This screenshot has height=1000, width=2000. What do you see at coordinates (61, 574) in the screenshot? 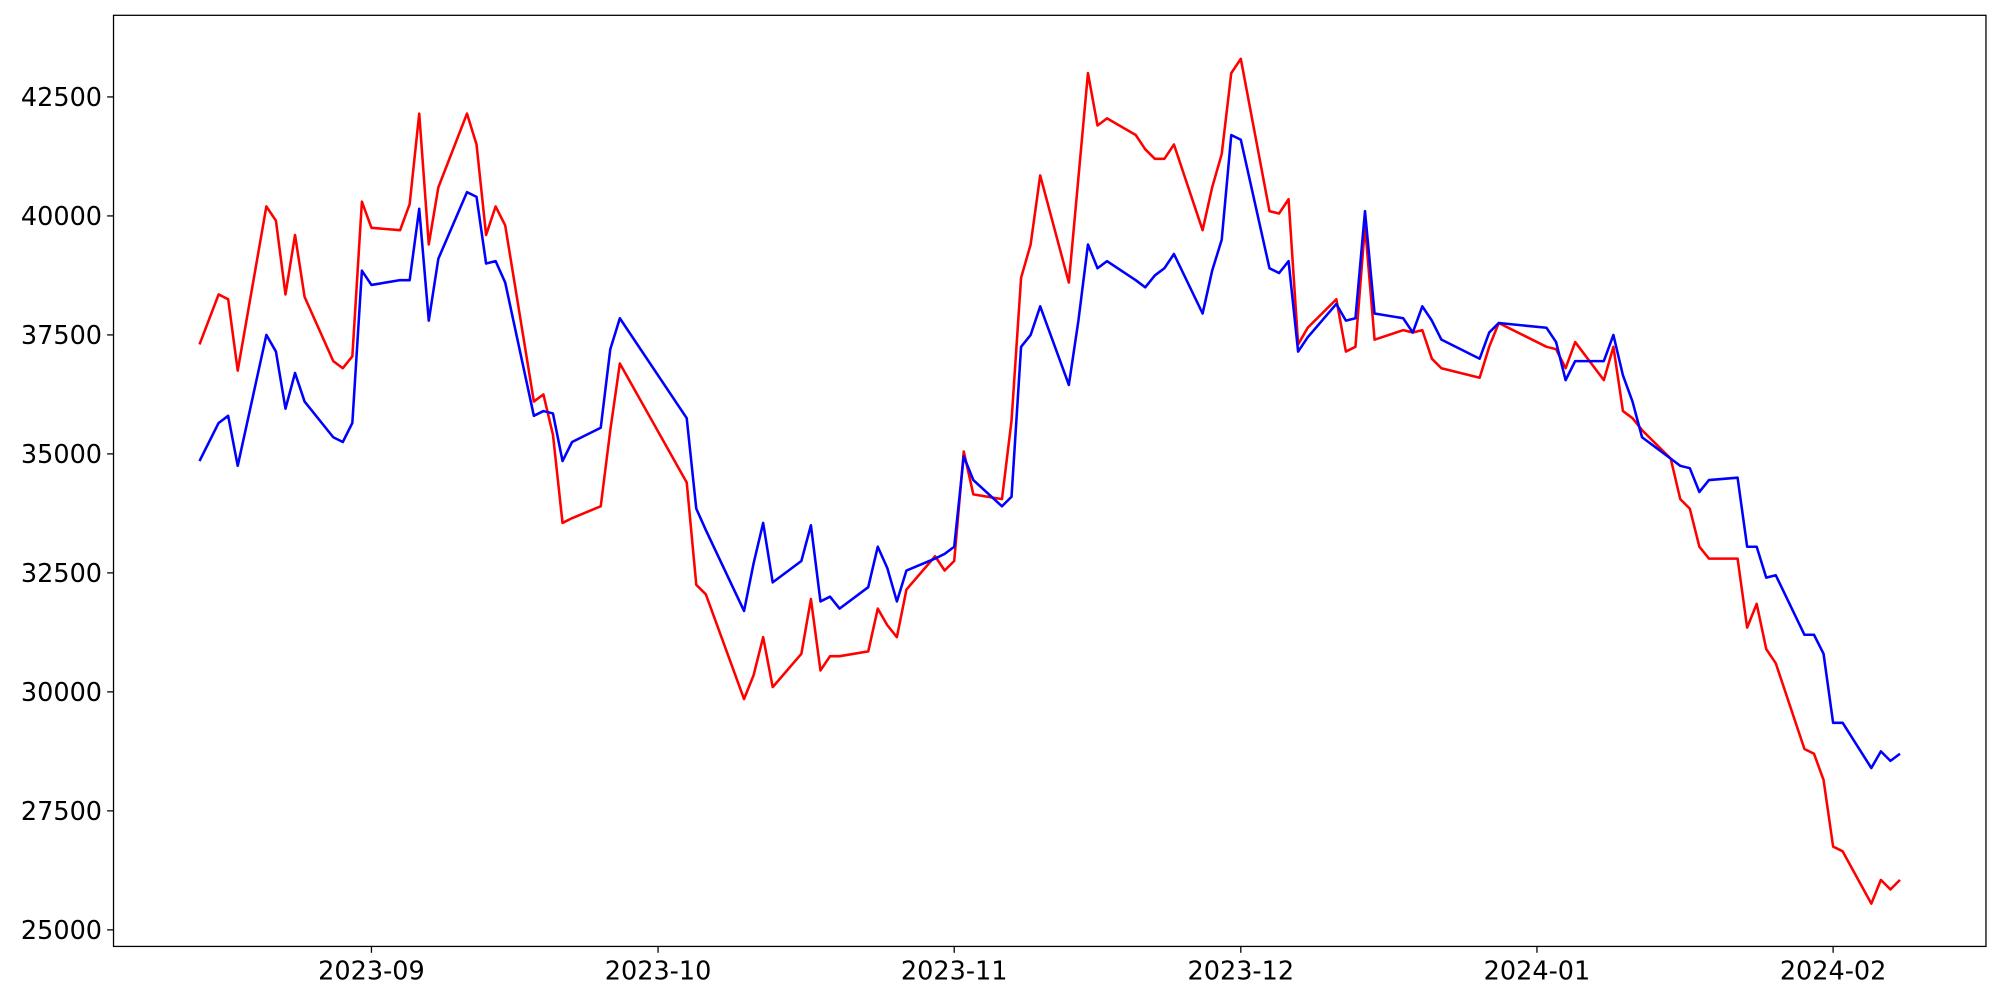
I see `y-tick-label: 32500` at bounding box center [61, 574].